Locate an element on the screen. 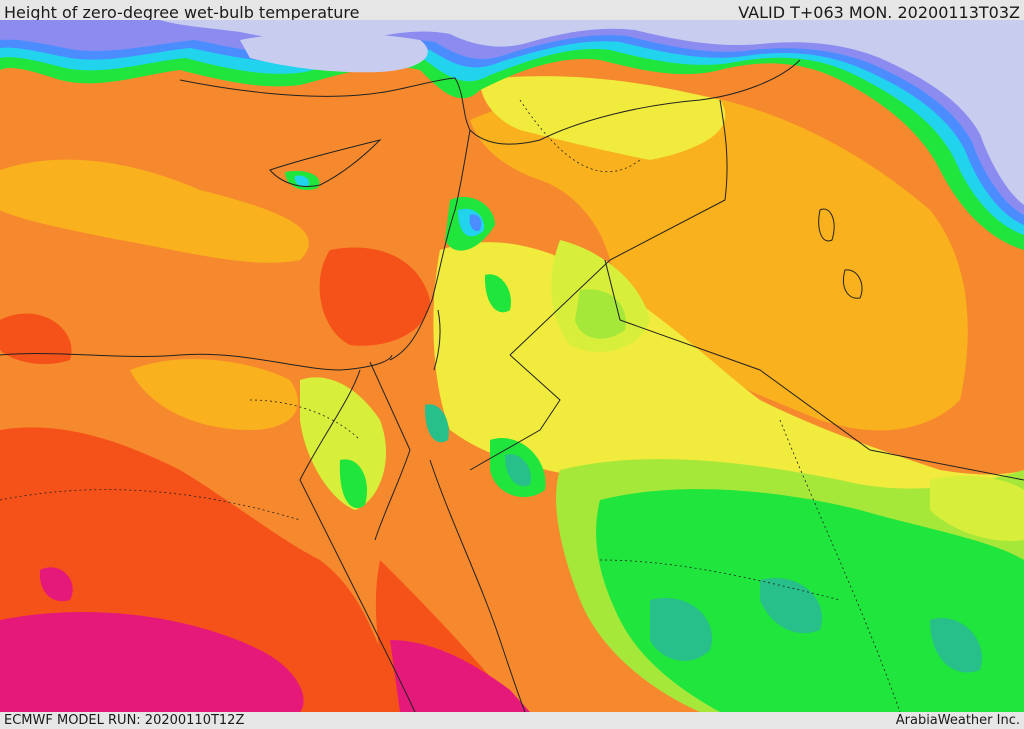  coastline-levant is located at coordinates (430, 245).